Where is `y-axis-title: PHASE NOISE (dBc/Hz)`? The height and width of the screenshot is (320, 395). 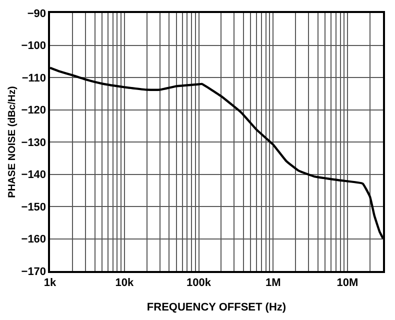
y-axis-title: PHASE NOISE (dBc/Hz) is located at coordinates (12, 142).